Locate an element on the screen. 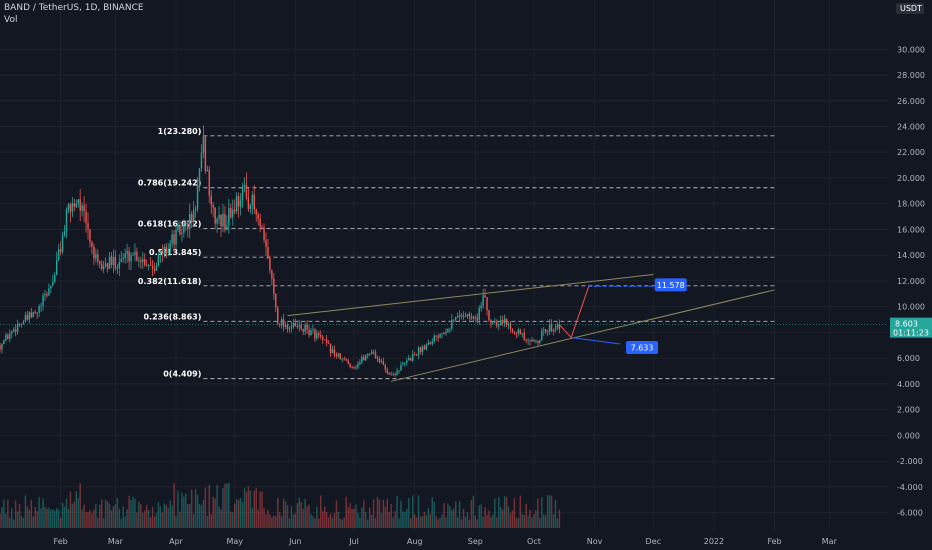 This screenshot has height=550, width=932. time-tick-label: Mar is located at coordinates (830, 541).